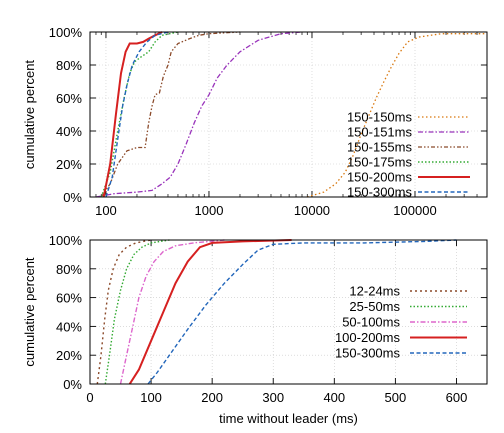 Image resolution: width=504 pixels, height=433 pixels. Describe the element at coordinates (374, 291) in the screenshot. I see `legend-label: 12-24ms` at that location.